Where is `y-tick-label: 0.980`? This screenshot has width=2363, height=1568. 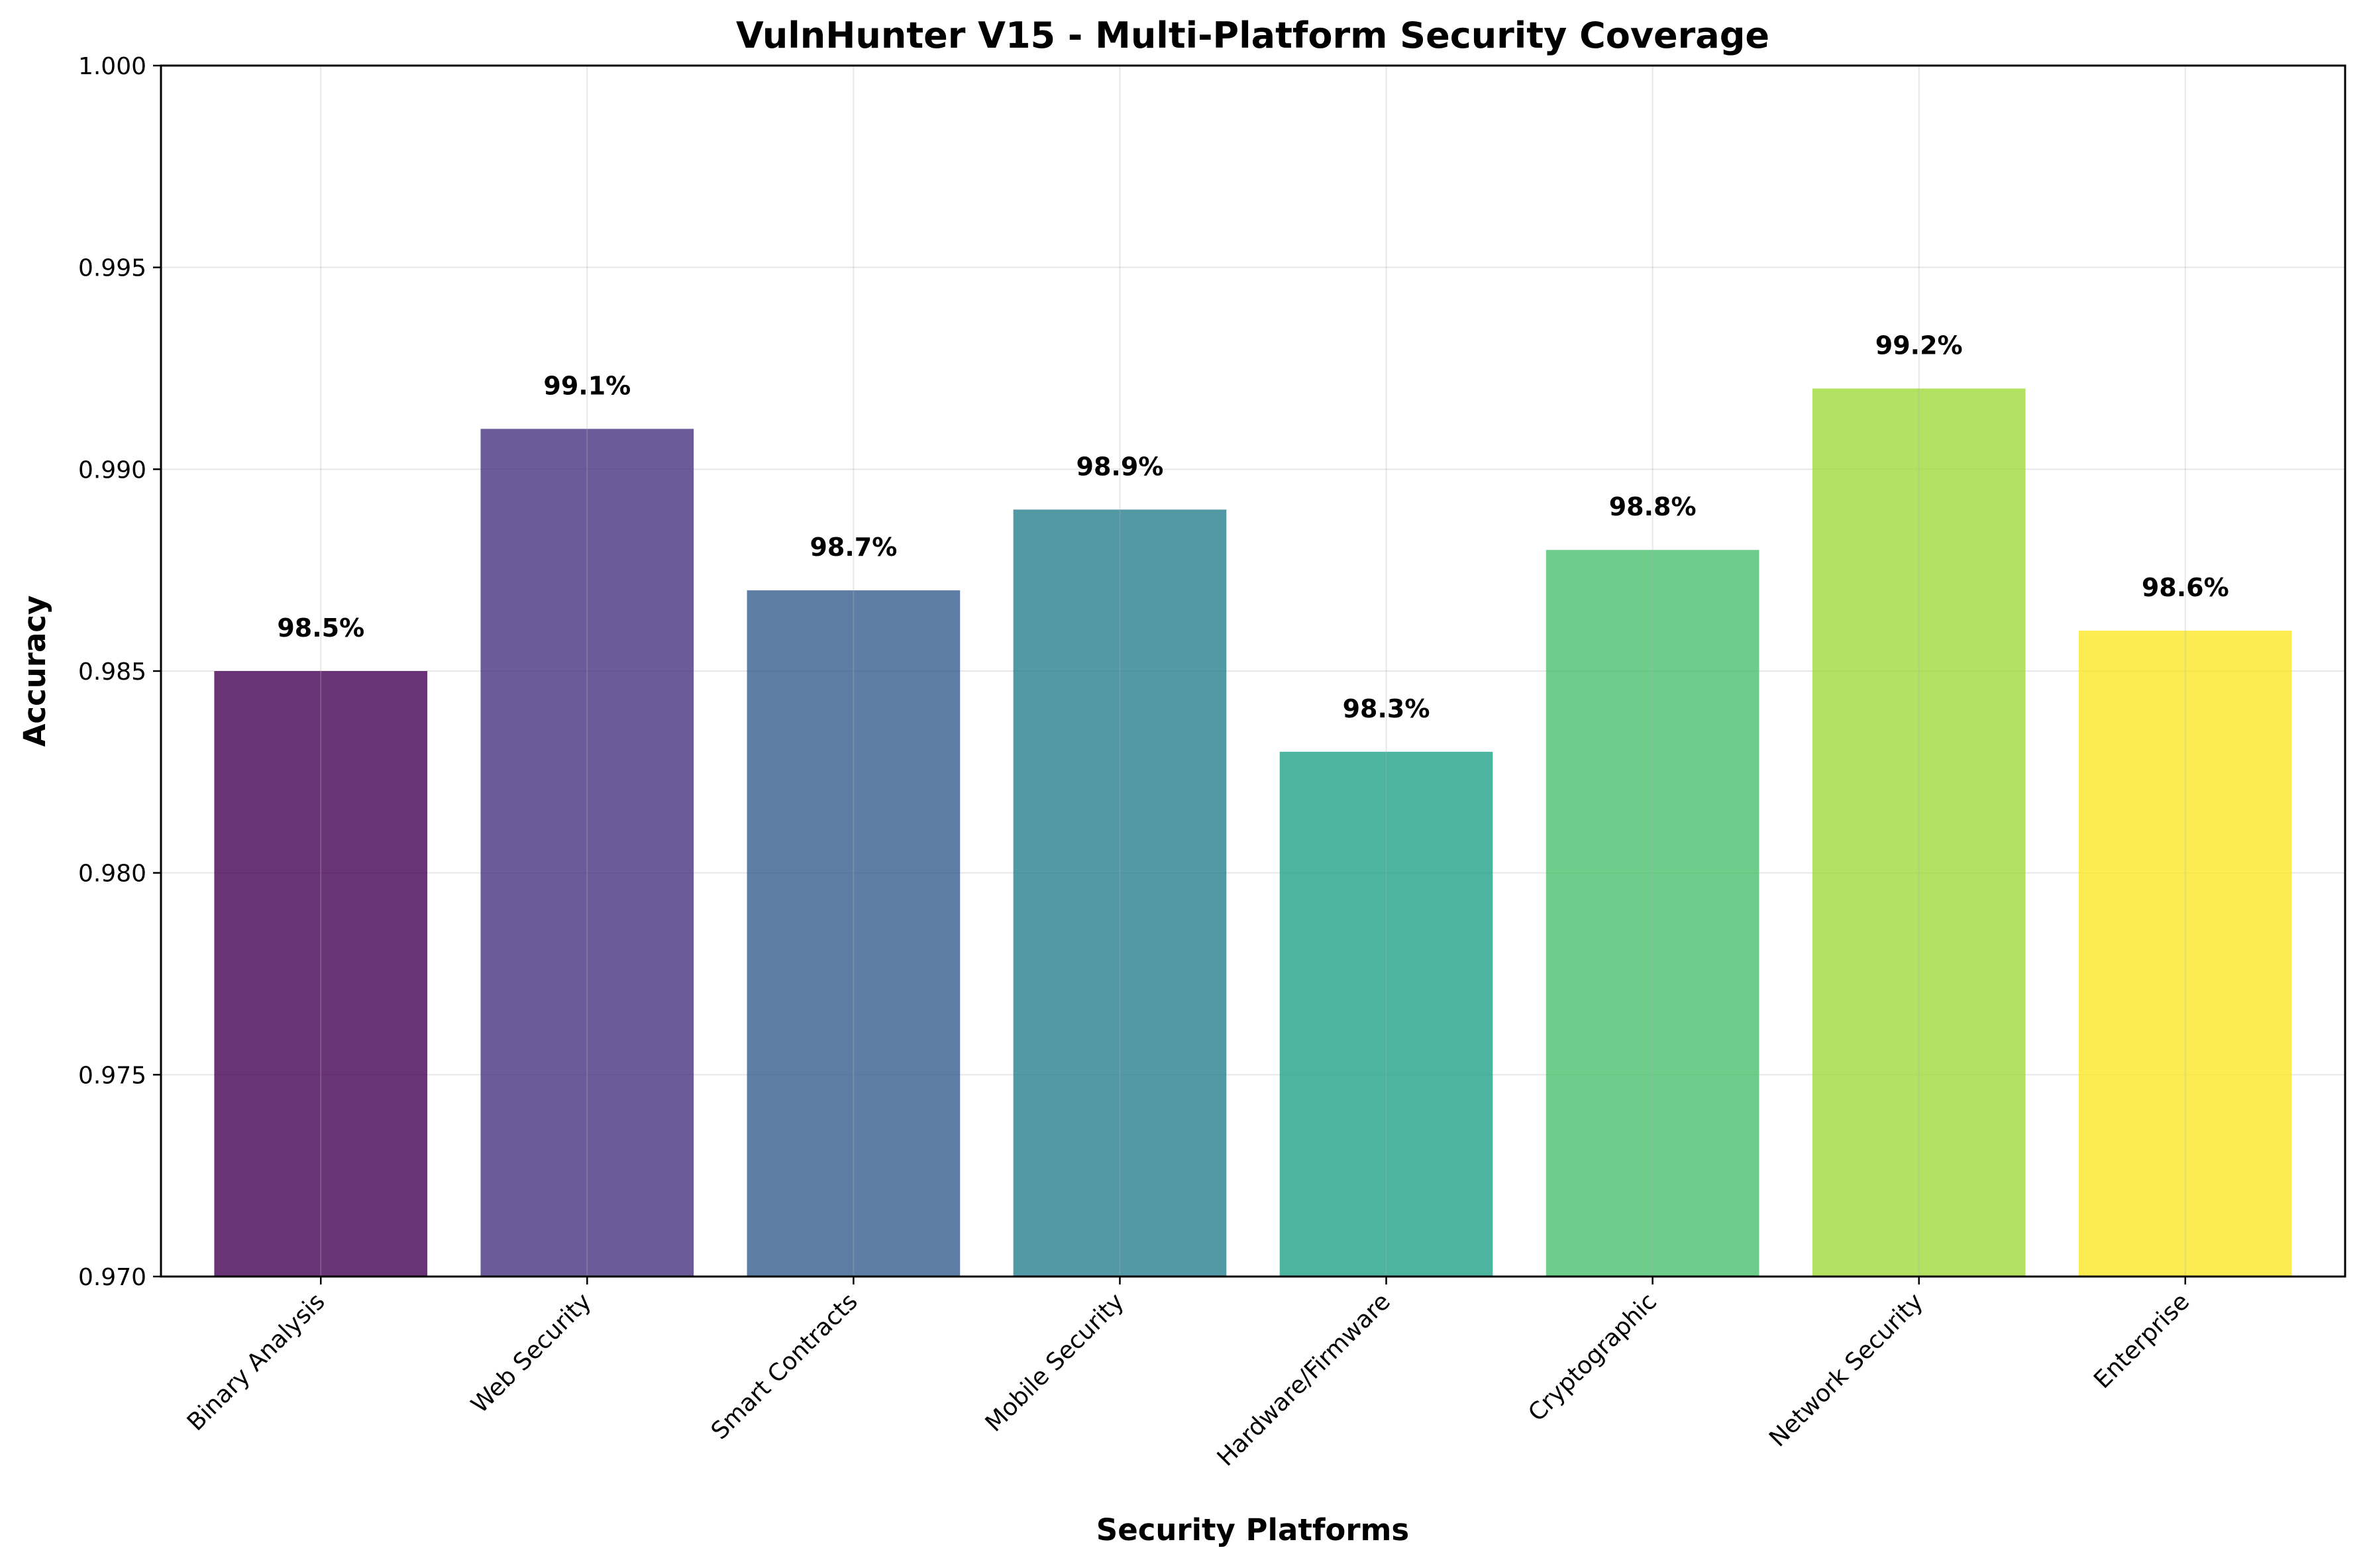 y-tick-label: 0.980 is located at coordinates (112, 874).